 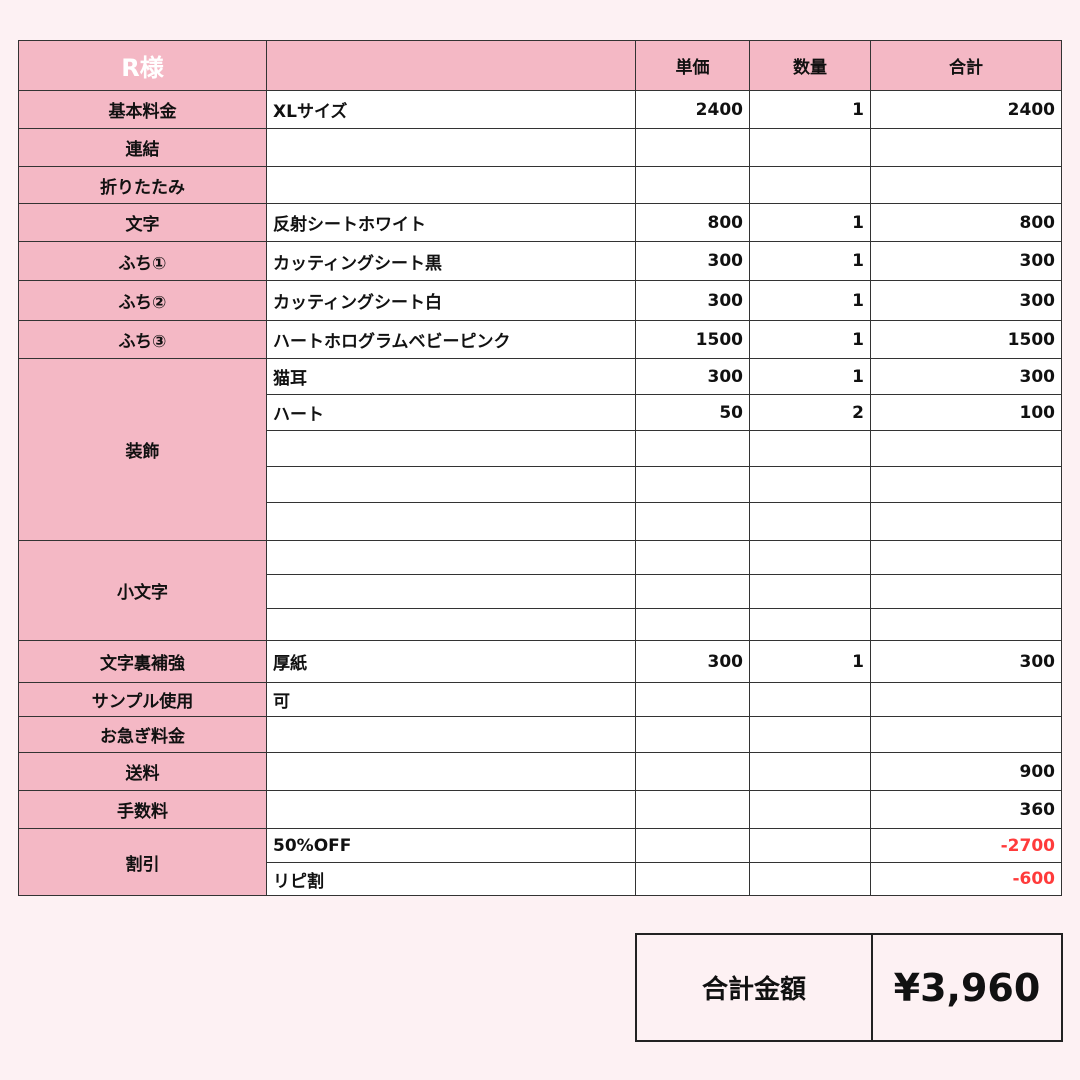 I want to click on row-label: ふち①, so click(x=142, y=261).